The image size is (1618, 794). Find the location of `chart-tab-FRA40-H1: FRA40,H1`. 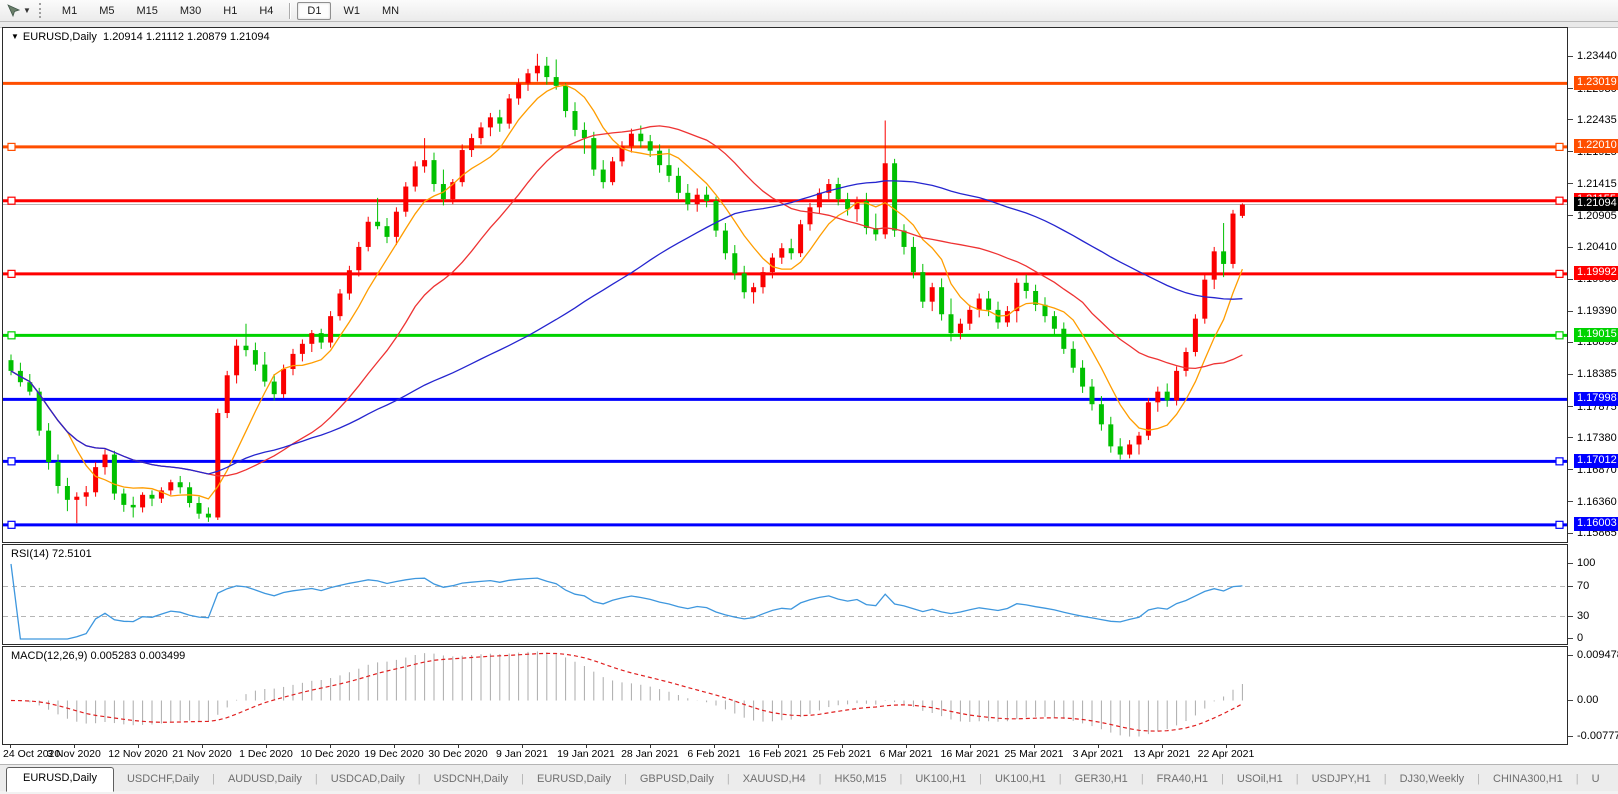

chart-tab-FRA40-H1: FRA40,H1 is located at coordinates (1182, 779).